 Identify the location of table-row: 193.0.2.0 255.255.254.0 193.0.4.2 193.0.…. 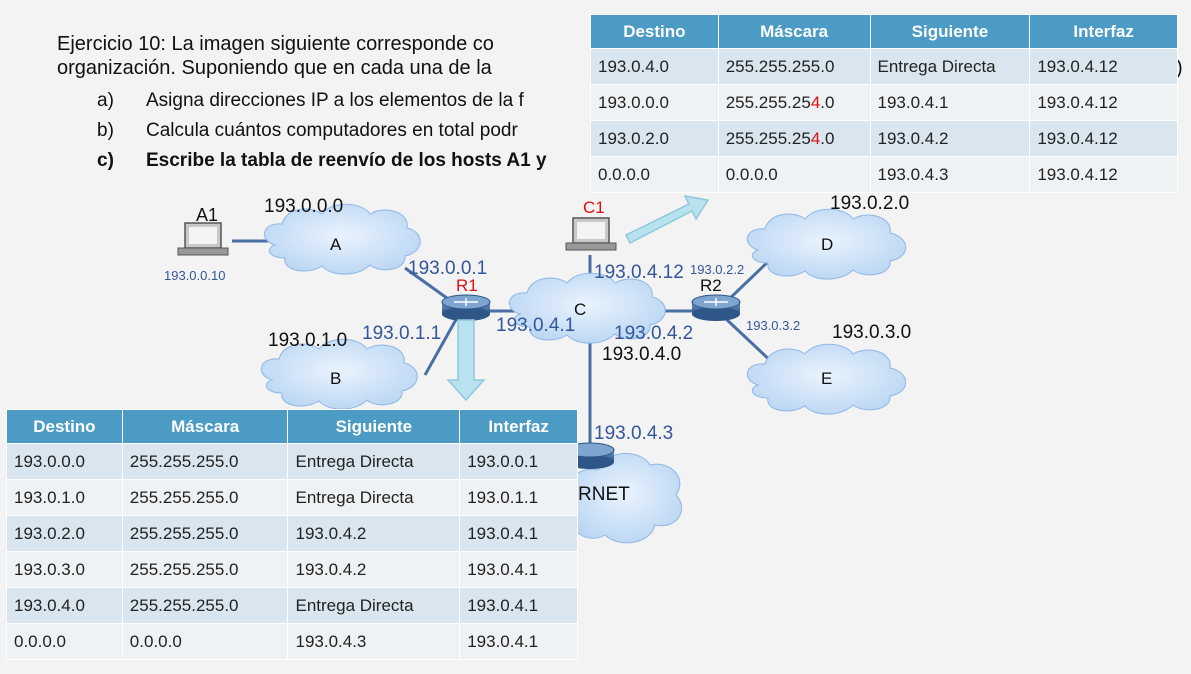
(884, 138).